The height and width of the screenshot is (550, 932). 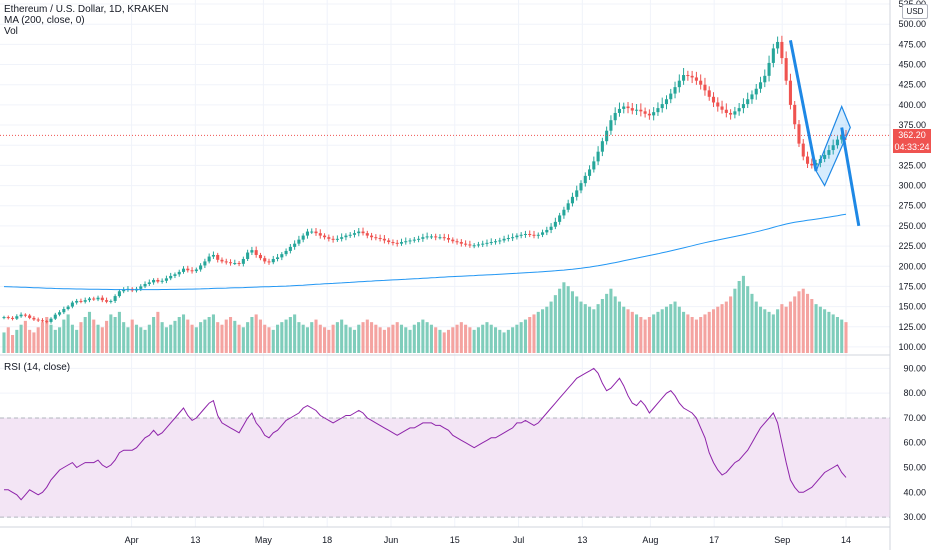 What do you see at coordinates (914, 442) in the screenshot?
I see `rsi-axis: 30.00 40.00 50.00 60.00 70.00 80.00 90.00` at bounding box center [914, 442].